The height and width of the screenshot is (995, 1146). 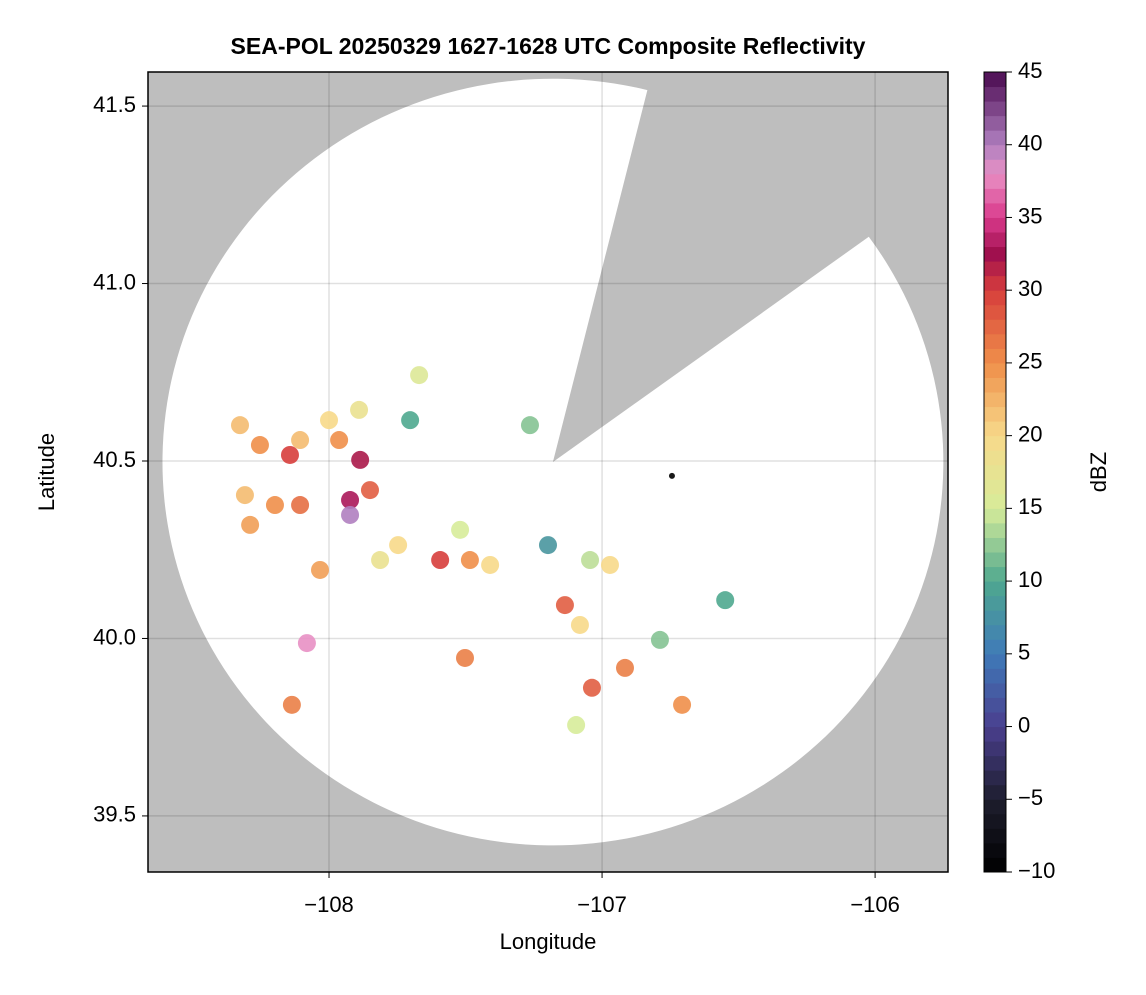 What do you see at coordinates (1030, 143) in the screenshot?
I see `colorbar-tick-label: 40` at bounding box center [1030, 143].